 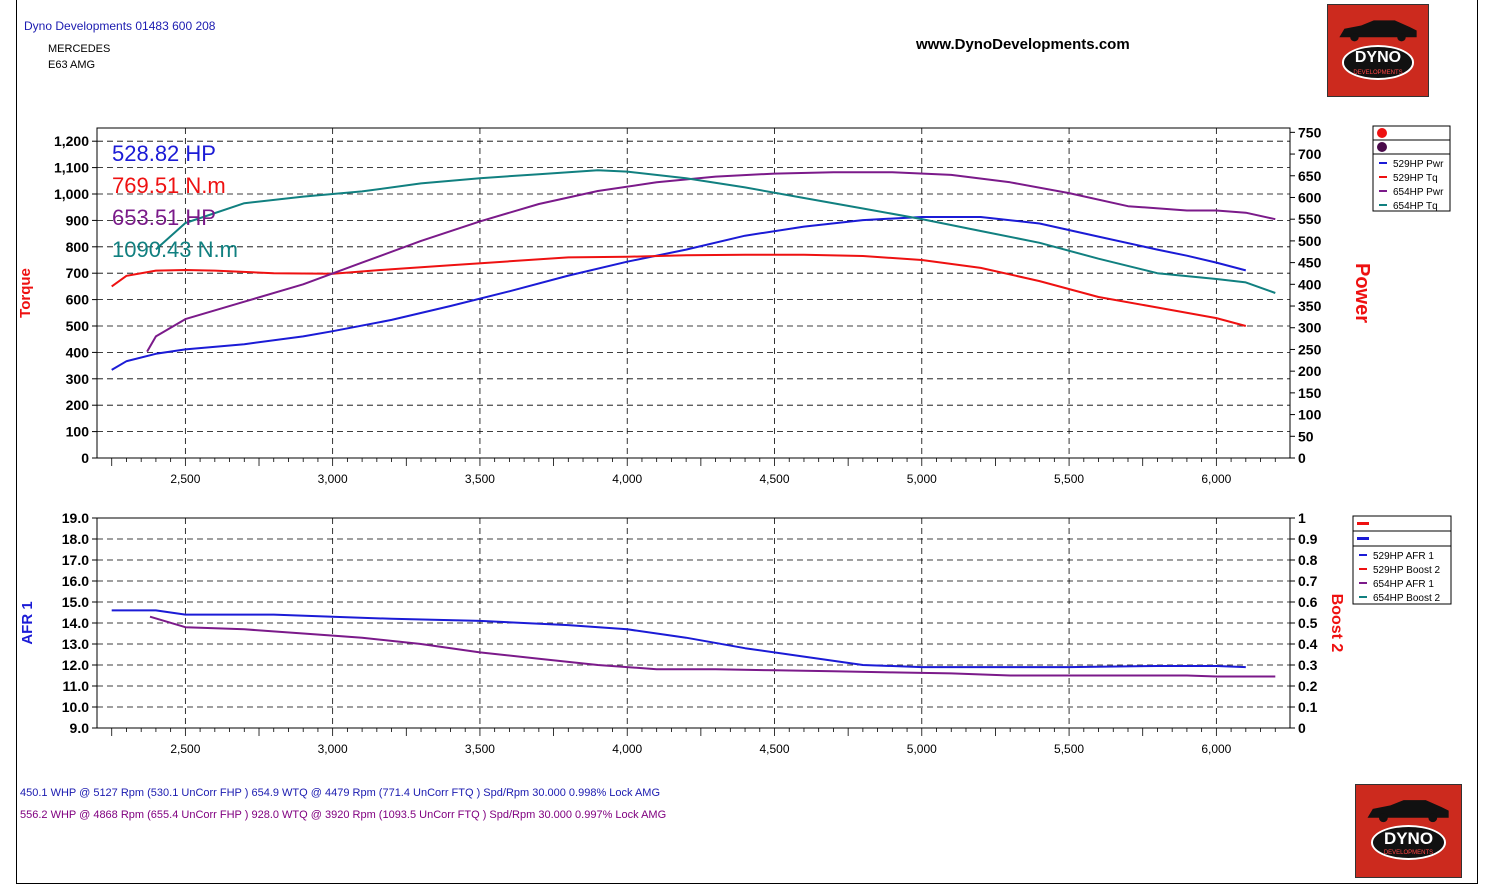 What do you see at coordinates (1336, 623) in the screenshot?
I see `right-axis-title: Boost 2` at bounding box center [1336, 623].